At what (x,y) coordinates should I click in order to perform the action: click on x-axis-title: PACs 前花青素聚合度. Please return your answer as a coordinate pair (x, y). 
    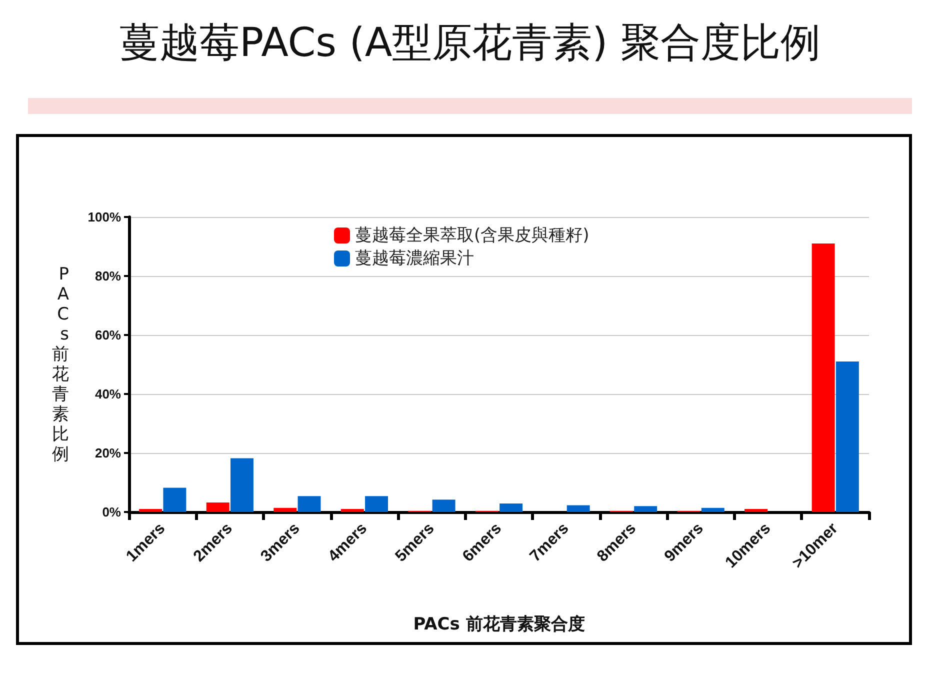
    Looking at the image, I should click on (499, 624).